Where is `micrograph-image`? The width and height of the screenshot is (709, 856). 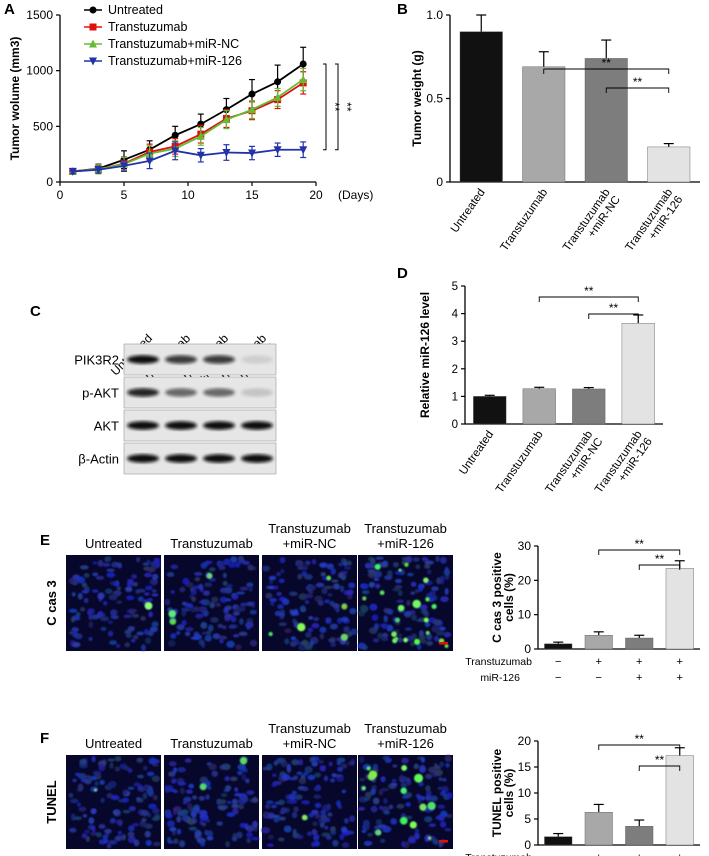
micrograph-image is located at coordinates (113, 802).